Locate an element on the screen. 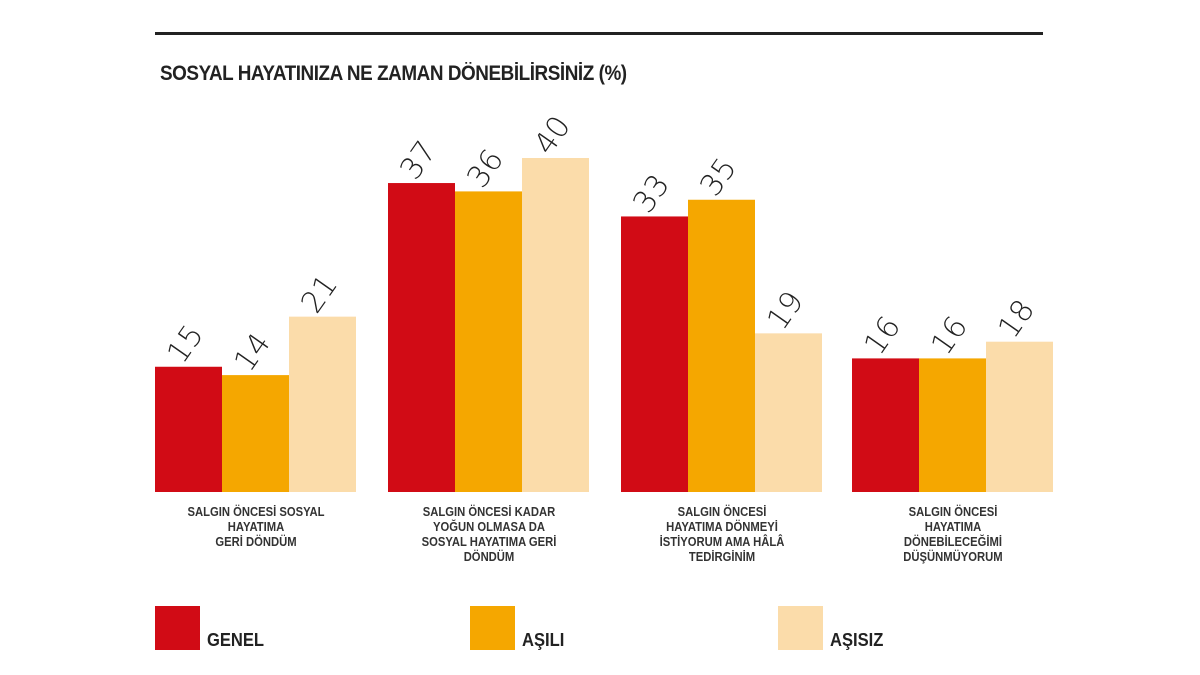 Image resolution: width=1200 pixels, height=675 pixels. bar-aşisiz-1 is located at coordinates (555, 325).